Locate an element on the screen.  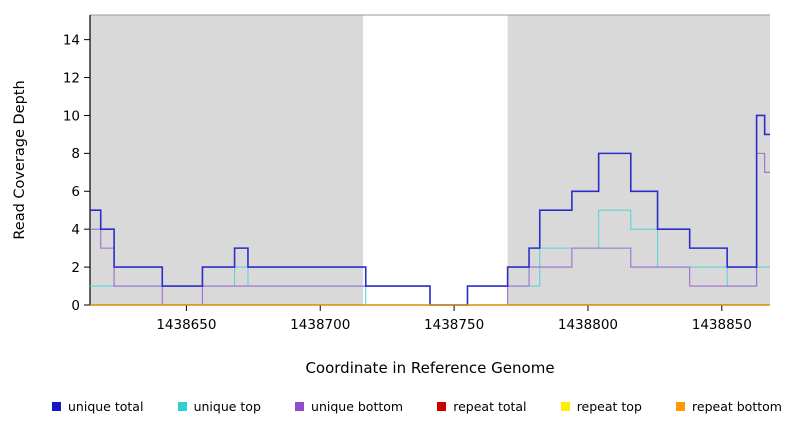
x-tick-label: 1438700 is located at coordinates (320, 325).